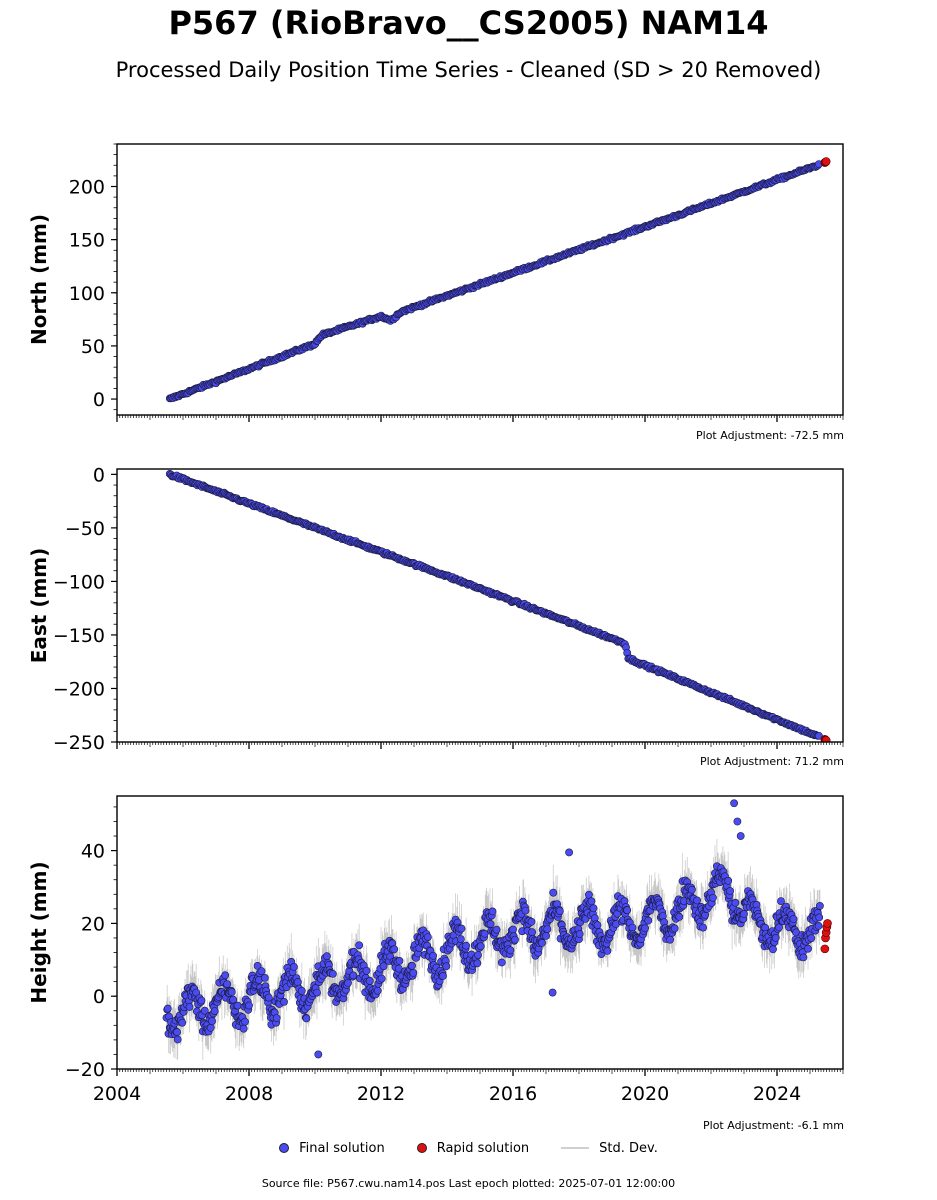 The image size is (937, 1200). Describe the element at coordinates (93, 852) in the screenshot. I see `y-tick-label: 40` at that location.